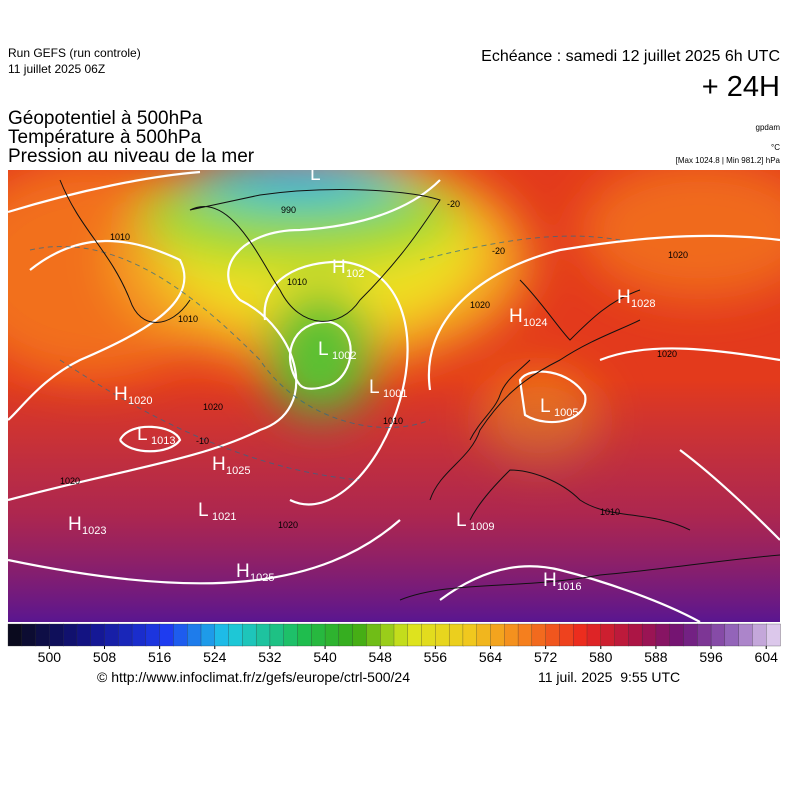 The width and height of the screenshot is (788, 789). I want to click on temperature-label: -10, so click(202, 441).